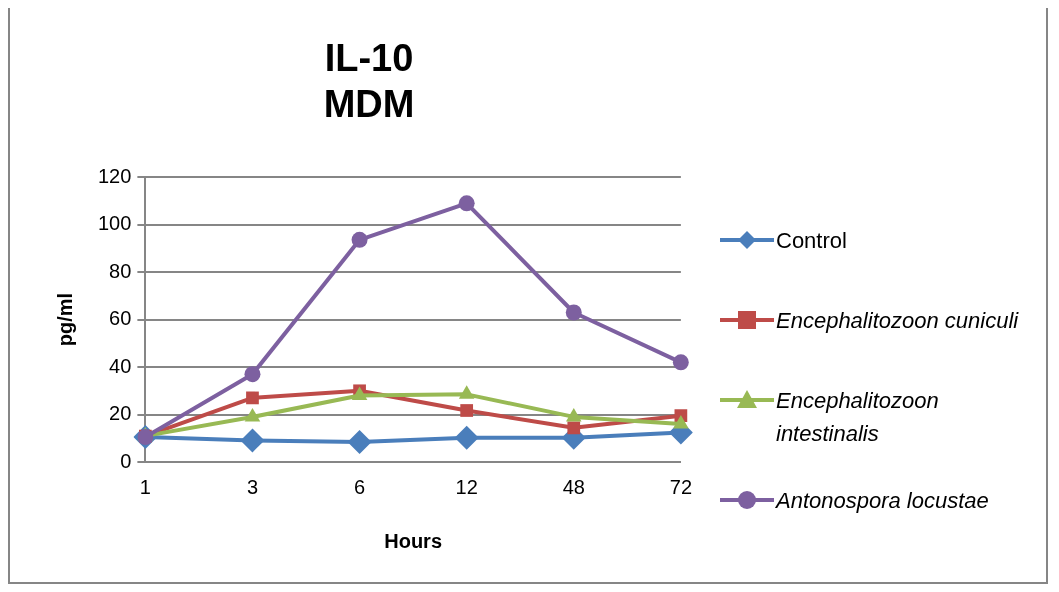 The image size is (1059, 592). What do you see at coordinates (120, 413) in the screenshot?
I see `y-tick-label: 20` at bounding box center [120, 413].